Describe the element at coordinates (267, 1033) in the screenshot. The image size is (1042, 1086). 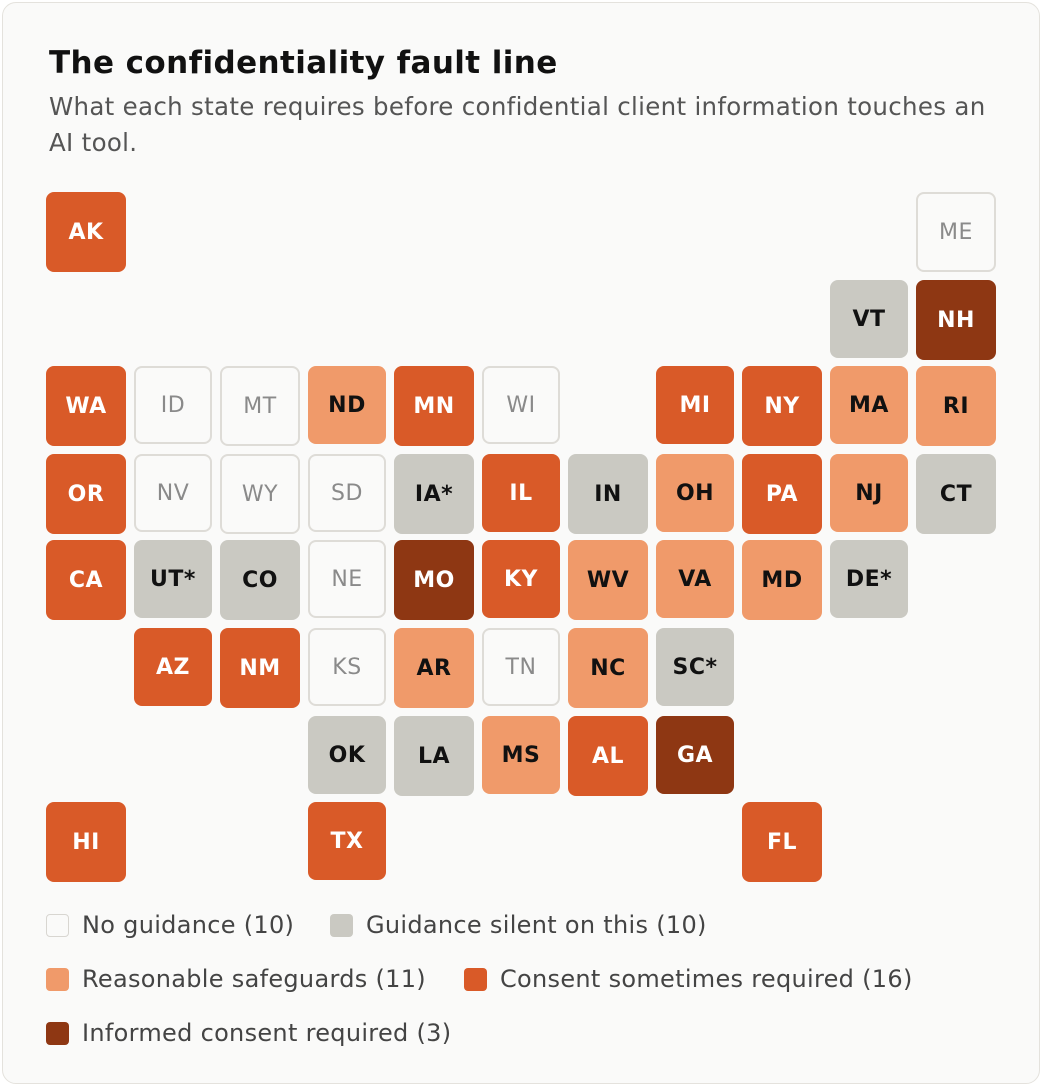
I see `legend-label-informed: Informed consent required (3)` at that location.